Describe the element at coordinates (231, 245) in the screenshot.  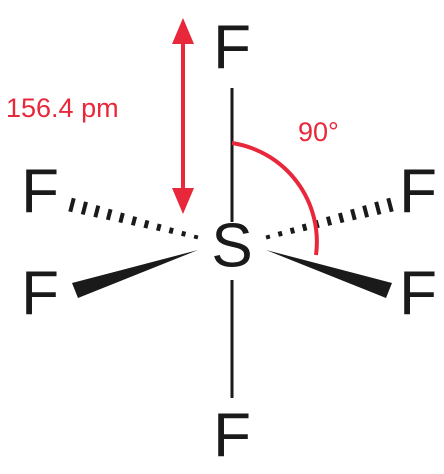
I see `atom-center: S` at that location.